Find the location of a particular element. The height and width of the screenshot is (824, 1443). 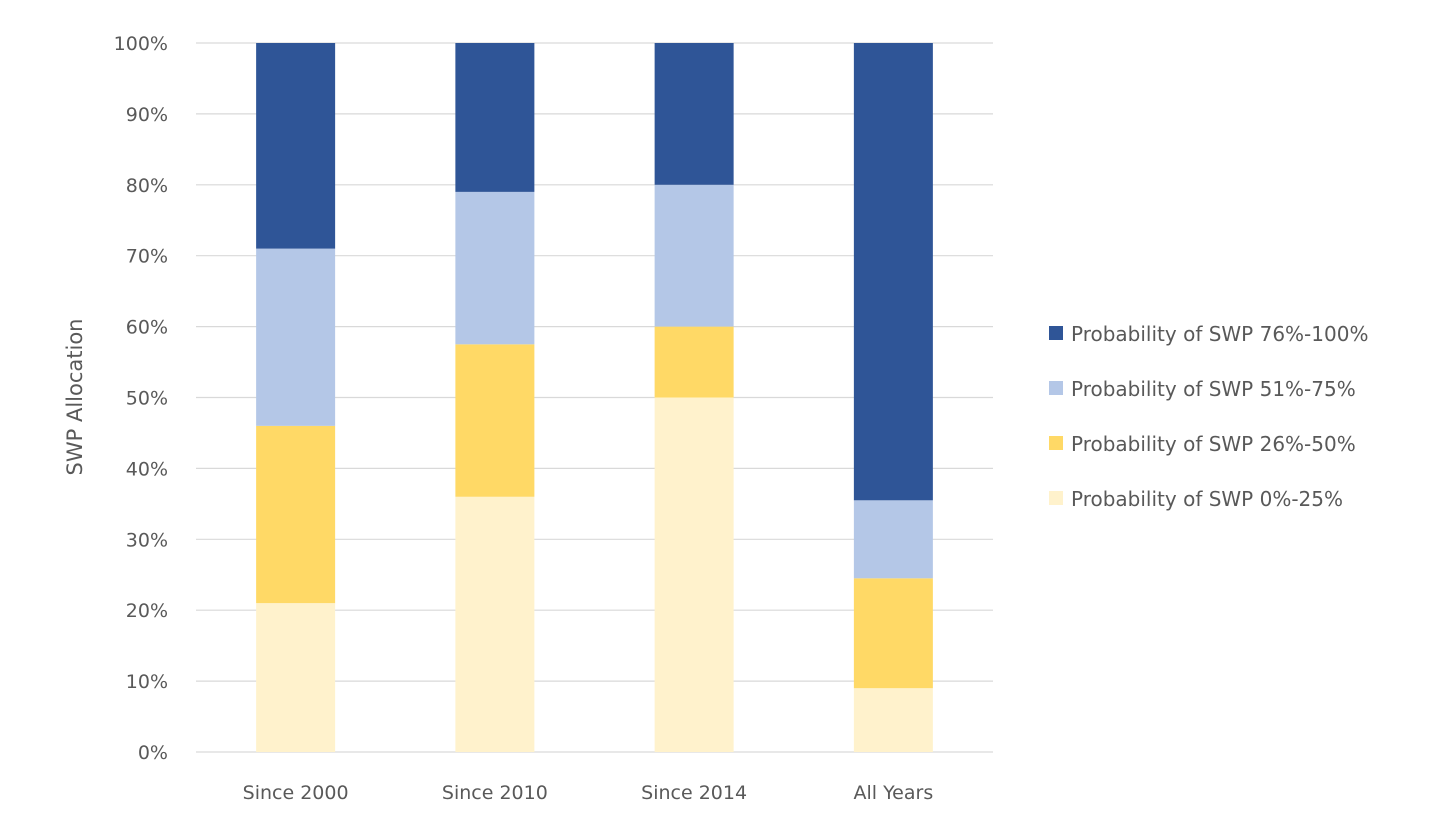

y-tick-label: 20% is located at coordinates (147, 611).